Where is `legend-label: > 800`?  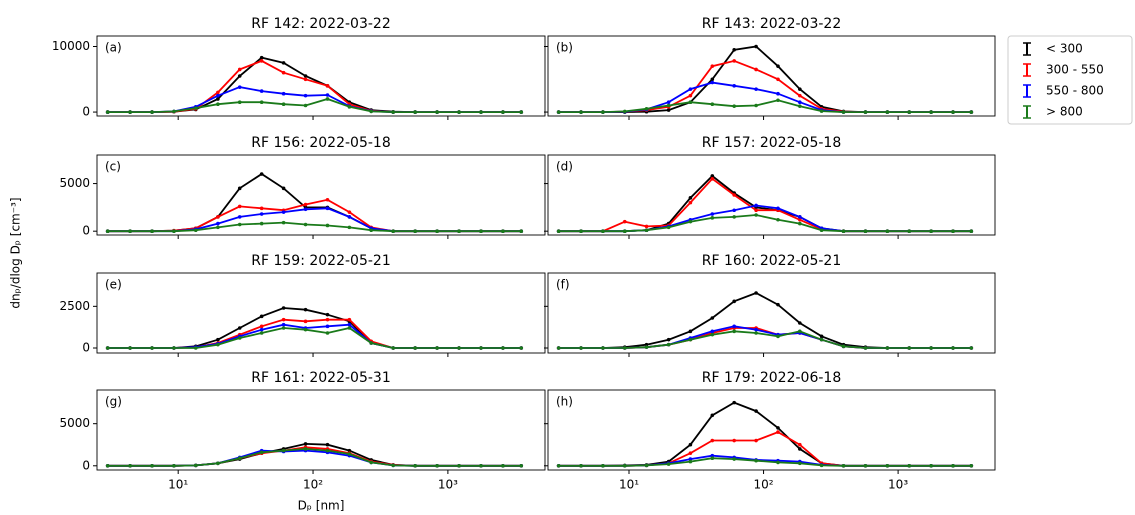 legend-label: > 800 is located at coordinates (1064, 112).